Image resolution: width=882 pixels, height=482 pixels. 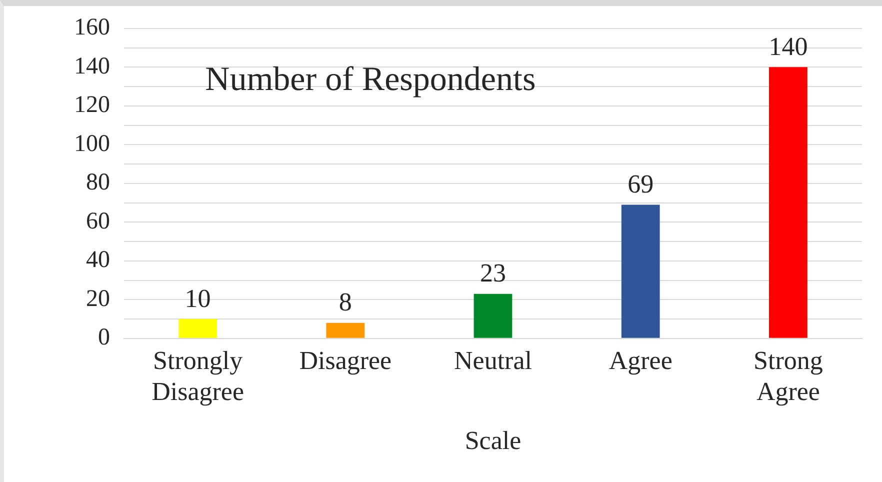 What do you see at coordinates (92, 105) in the screenshot?
I see `y-tick-label: 120` at bounding box center [92, 105].